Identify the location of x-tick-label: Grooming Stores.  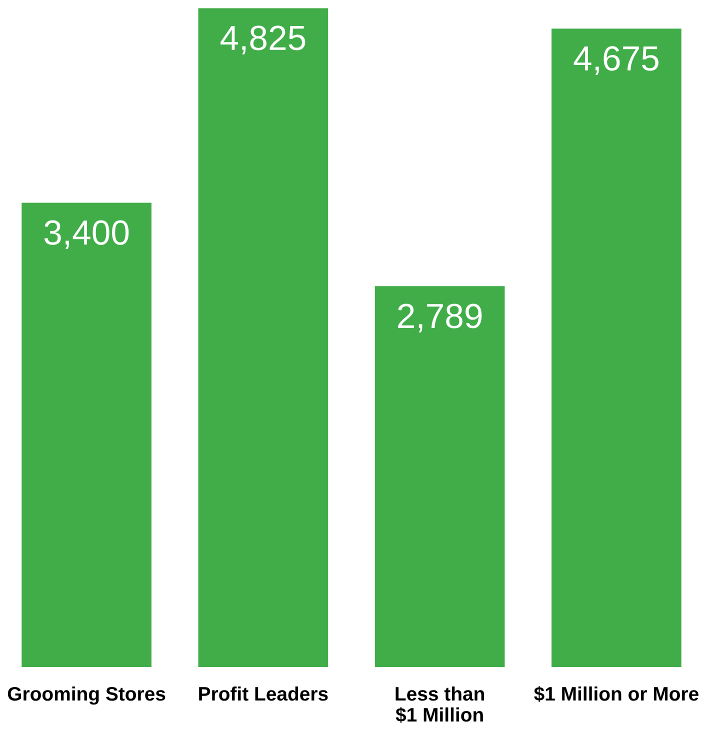
(87, 695).